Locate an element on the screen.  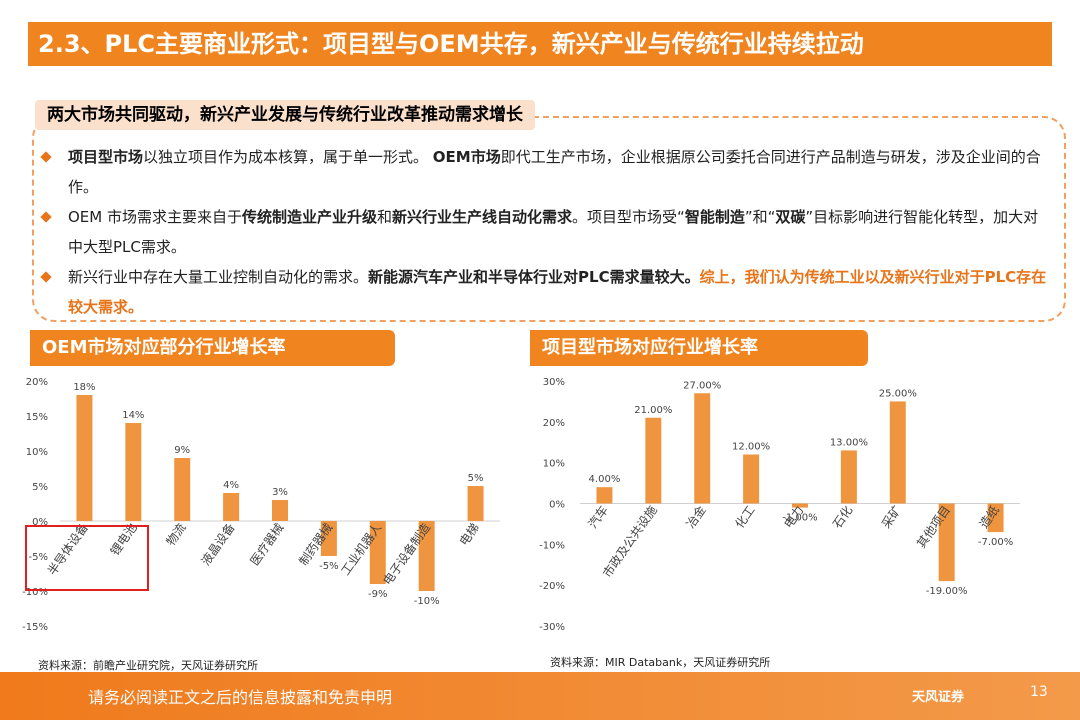
bullet-text: 传统制造业产业升级 is located at coordinates (310, 217).